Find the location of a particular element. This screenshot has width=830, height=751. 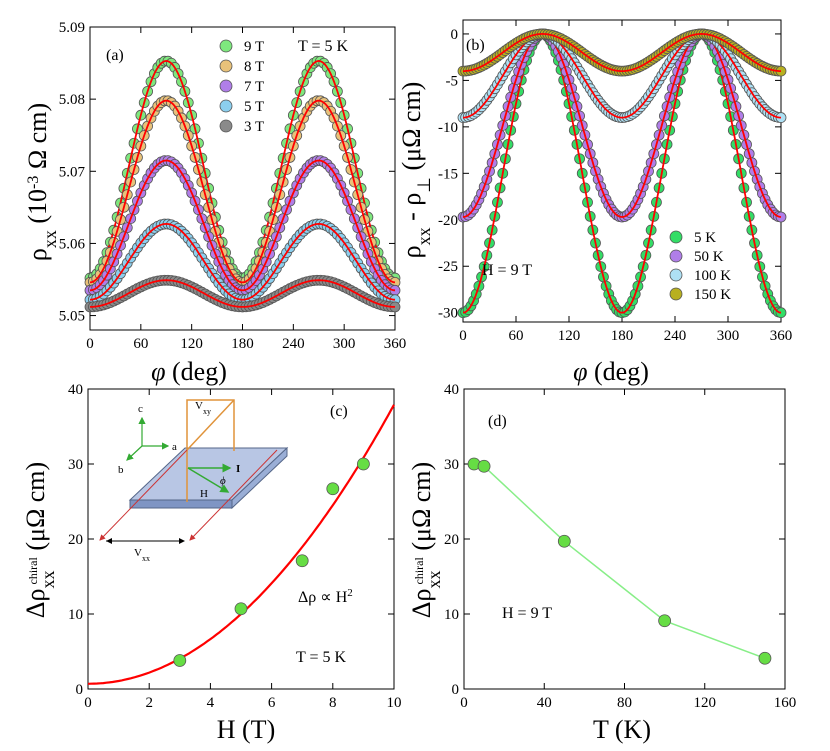

panel-a-xlabel: φ (deg) is located at coordinates (189, 371).